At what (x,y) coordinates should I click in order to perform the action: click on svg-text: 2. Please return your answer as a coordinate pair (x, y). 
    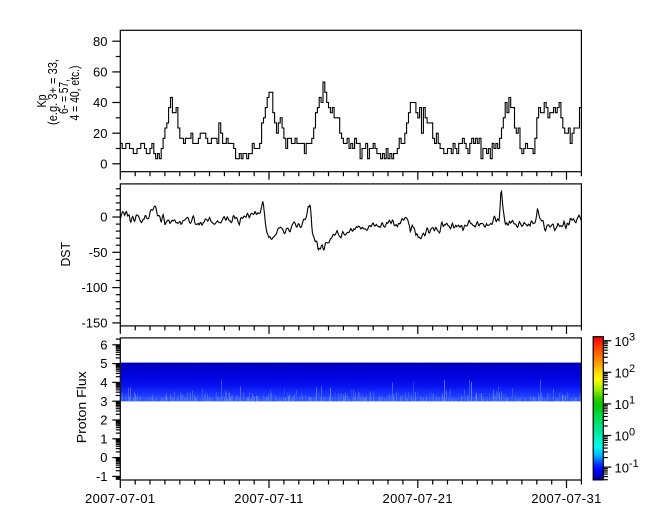
    Looking at the image, I should click on (103, 420).